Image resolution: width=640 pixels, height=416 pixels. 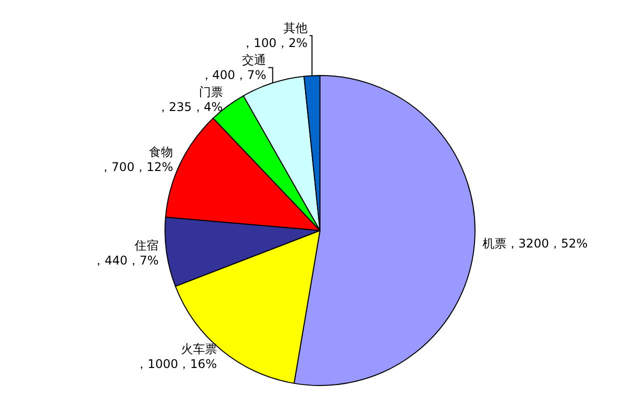 What do you see at coordinates (189, 107) in the screenshot?
I see `data-label: ，235，4%` at bounding box center [189, 107].